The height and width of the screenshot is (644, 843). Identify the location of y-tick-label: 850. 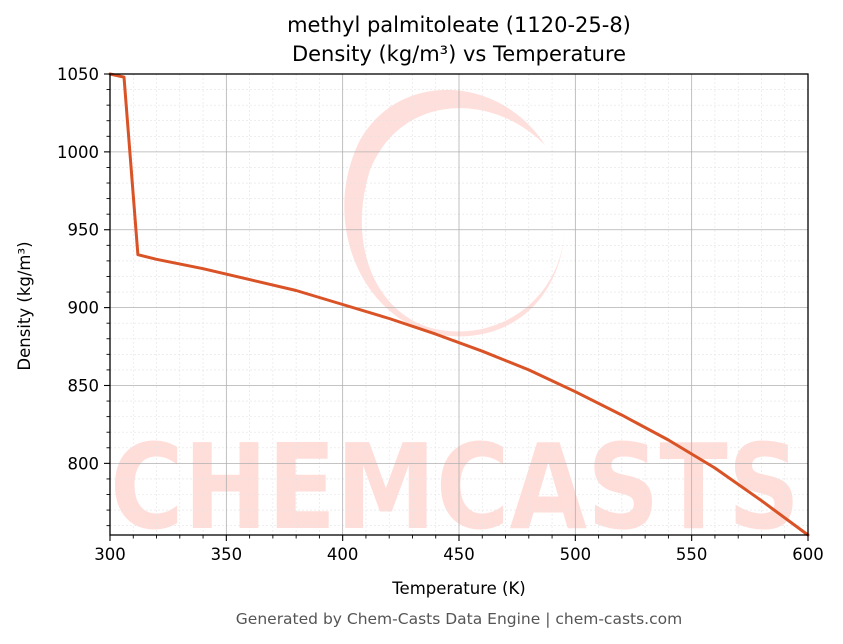
(84, 385).